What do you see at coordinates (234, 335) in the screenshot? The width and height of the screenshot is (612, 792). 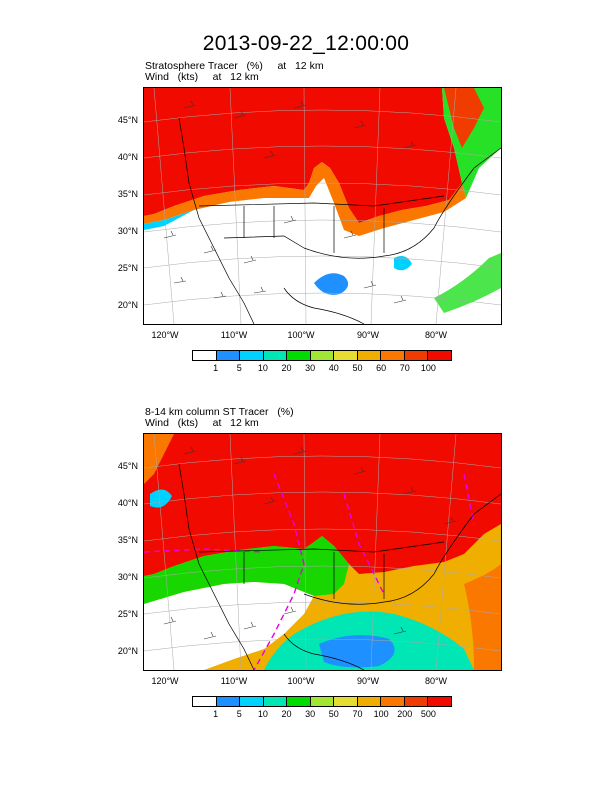 I see `panel1-lon-110: 110°W` at bounding box center [234, 335].